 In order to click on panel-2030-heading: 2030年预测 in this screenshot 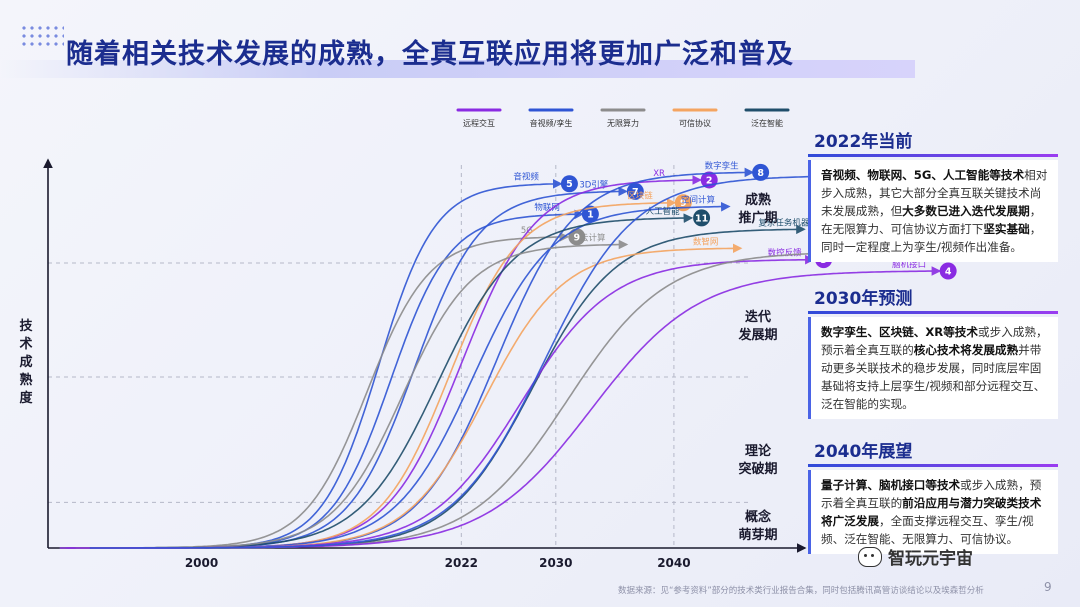, I will do `click(933, 300)`.